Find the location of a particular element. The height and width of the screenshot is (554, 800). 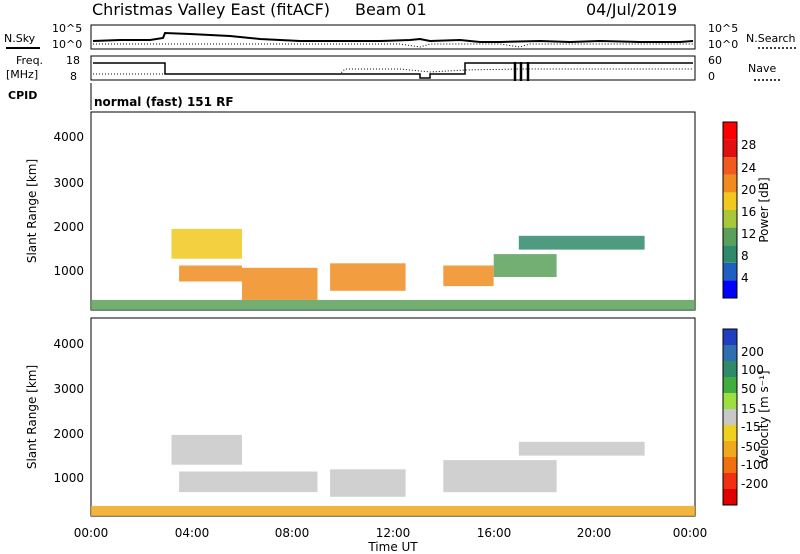

freq-gap-markers is located at coordinates (521, 71).